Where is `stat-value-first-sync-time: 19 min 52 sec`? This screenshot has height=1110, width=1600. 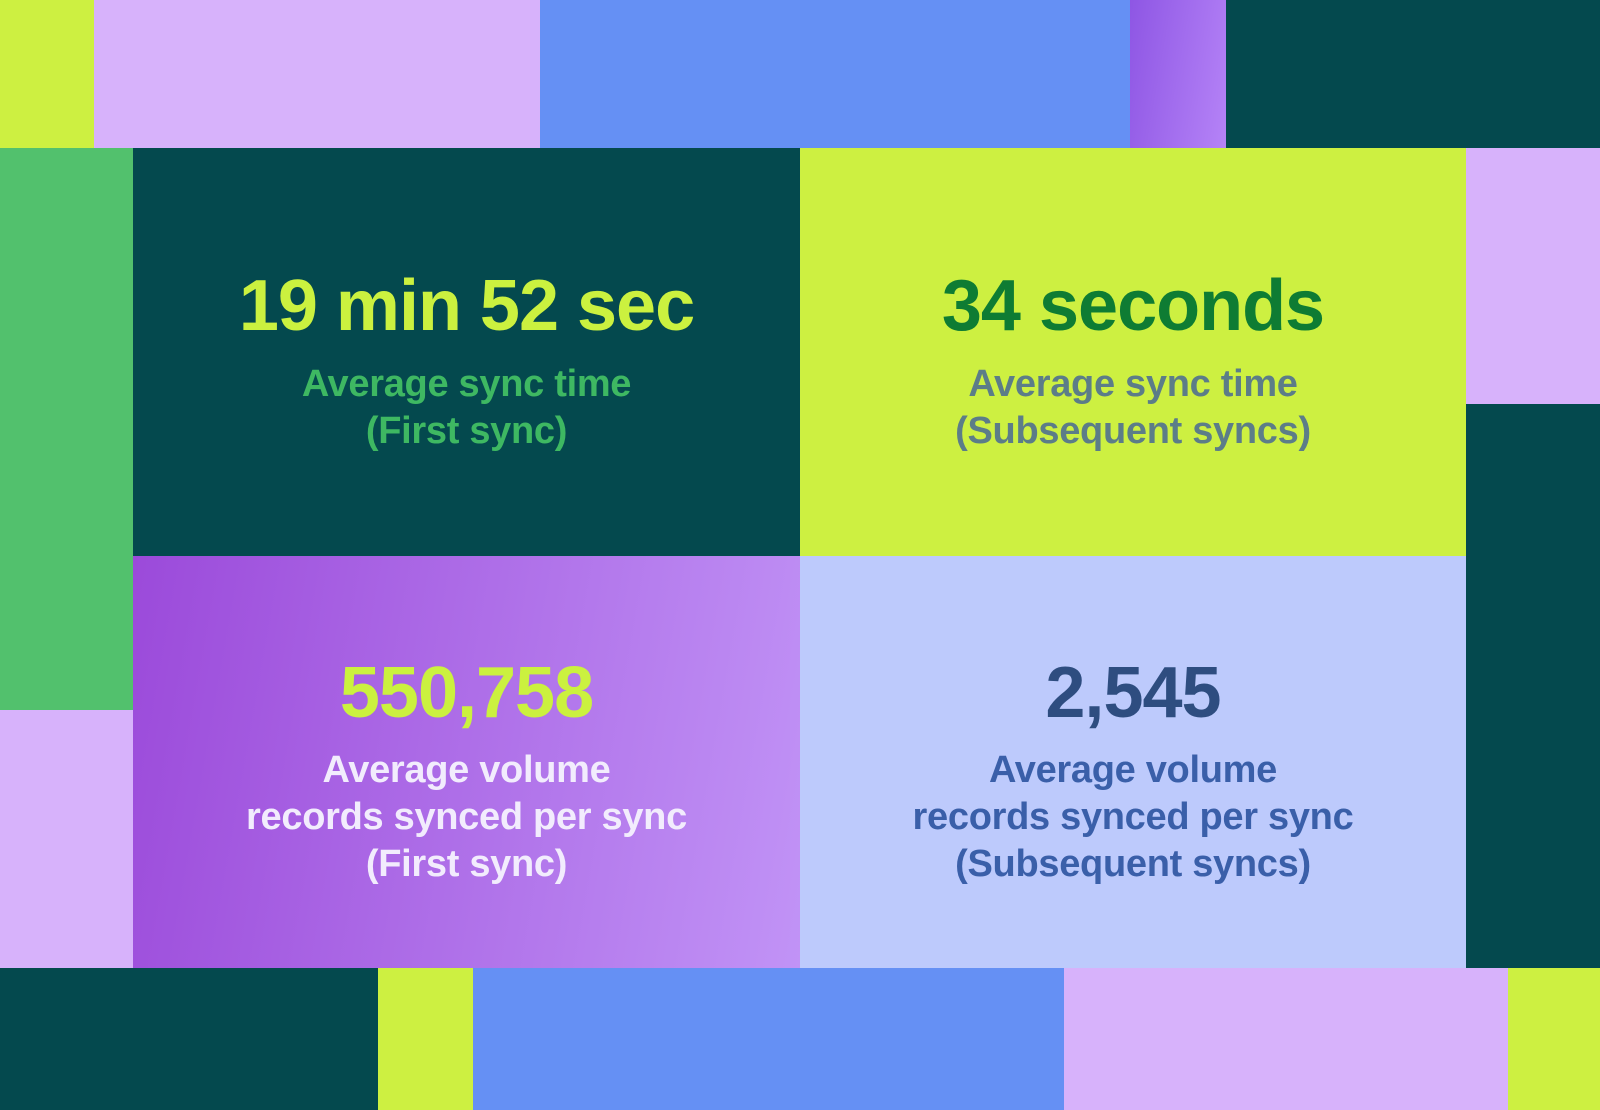
stat-value-first-sync-time: 19 min 52 sec is located at coordinates (466, 306).